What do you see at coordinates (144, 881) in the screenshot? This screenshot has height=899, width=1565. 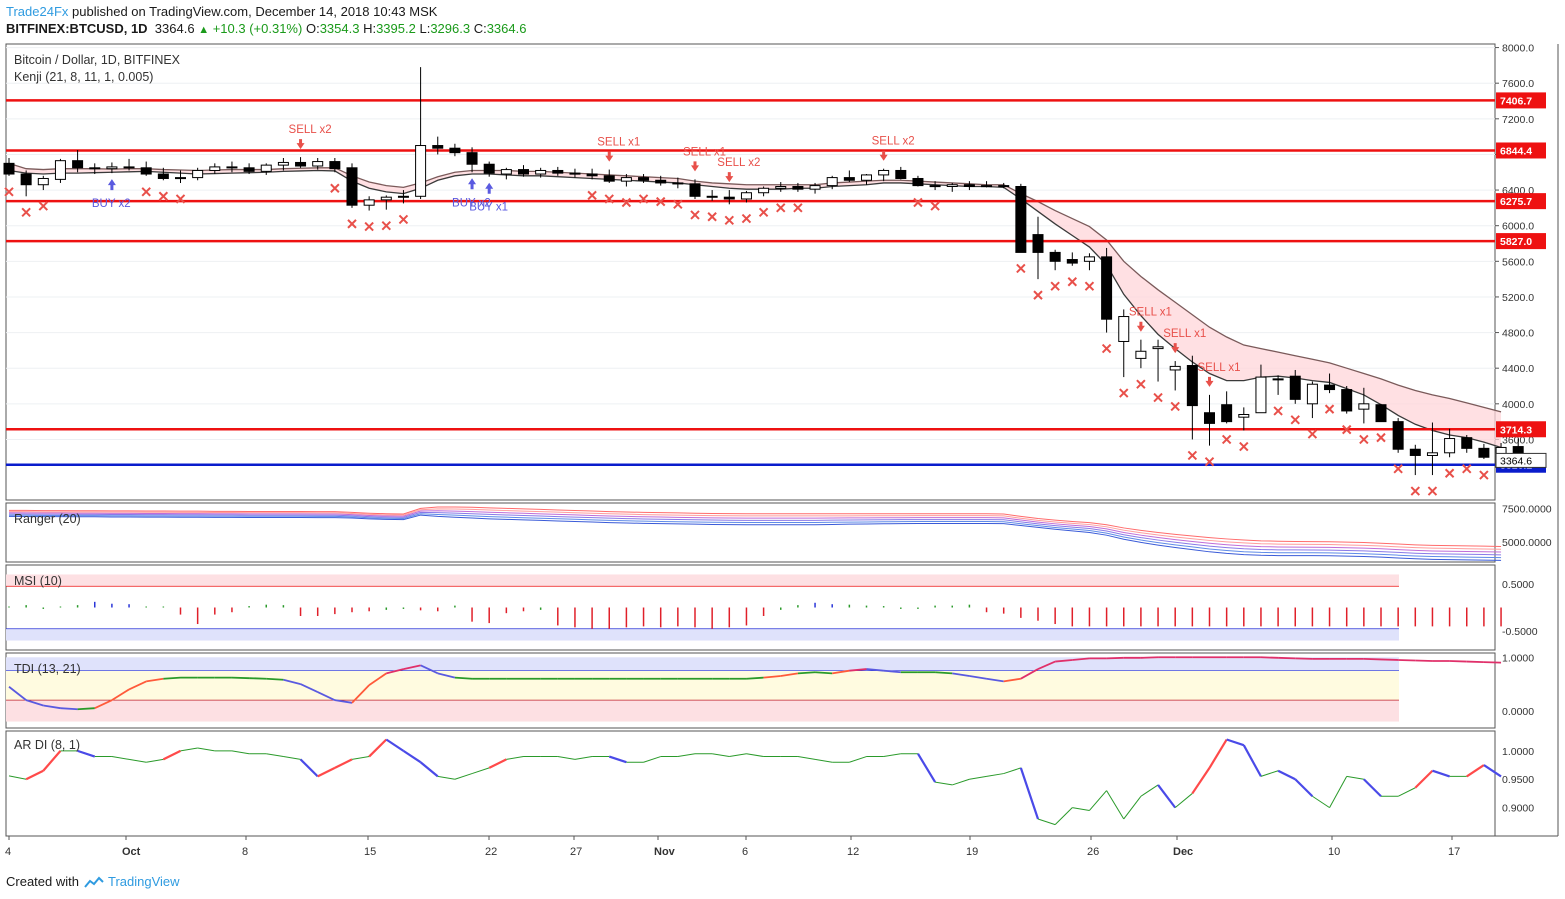 I see `tradingview-link: TradingView` at bounding box center [144, 881].